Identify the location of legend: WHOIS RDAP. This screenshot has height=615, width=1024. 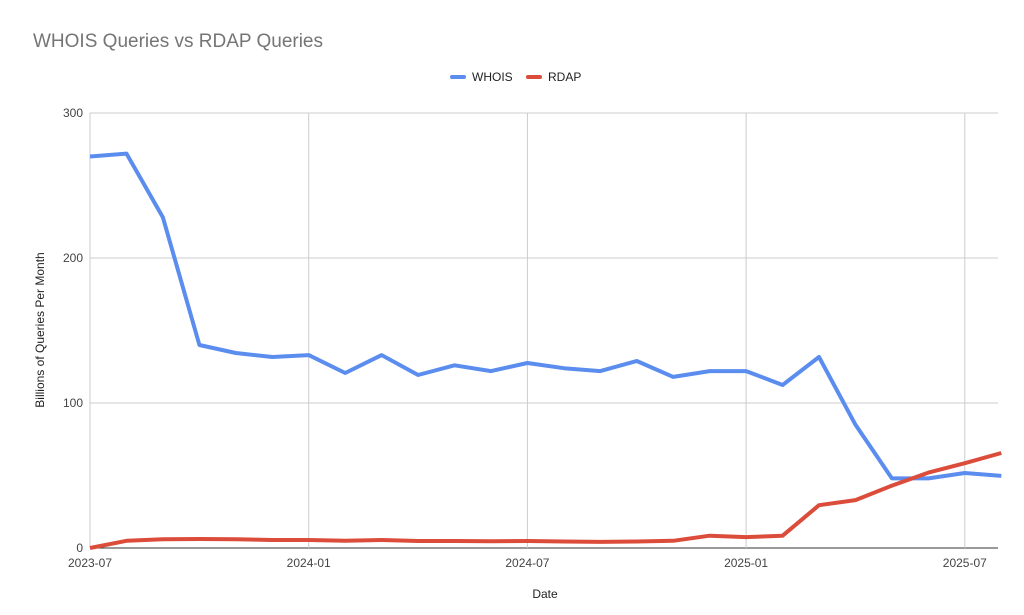
(515, 77).